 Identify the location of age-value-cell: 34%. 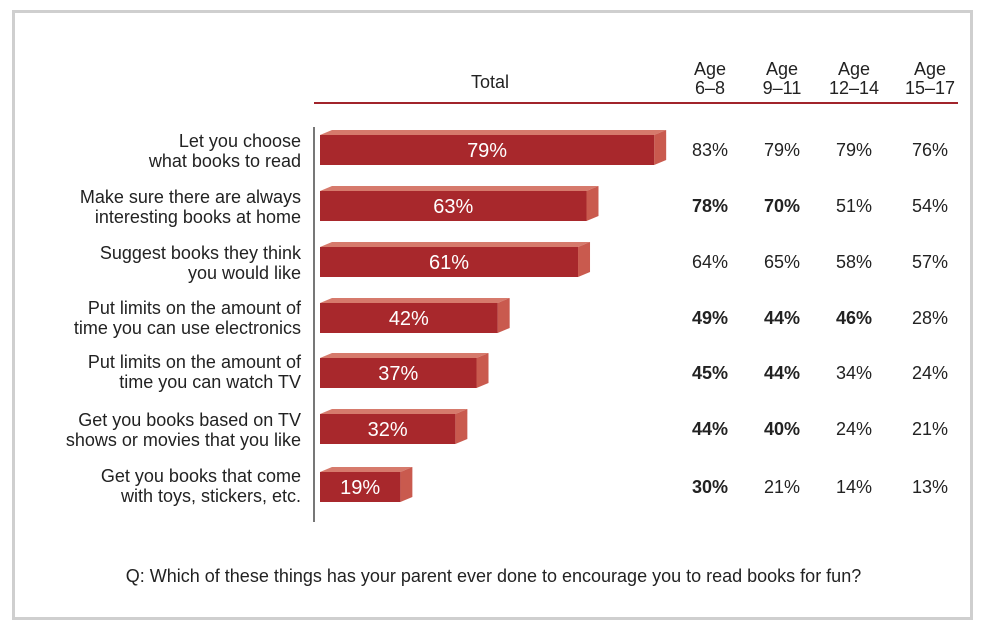
(854, 373).